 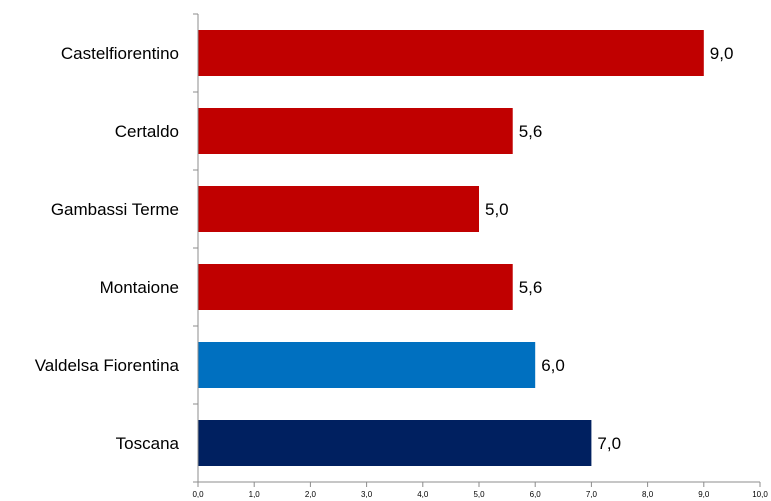 What do you see at coordinates (148, 443) in the screenshot?
I see `category-label: Toscana` at bounding box center [148, 443].